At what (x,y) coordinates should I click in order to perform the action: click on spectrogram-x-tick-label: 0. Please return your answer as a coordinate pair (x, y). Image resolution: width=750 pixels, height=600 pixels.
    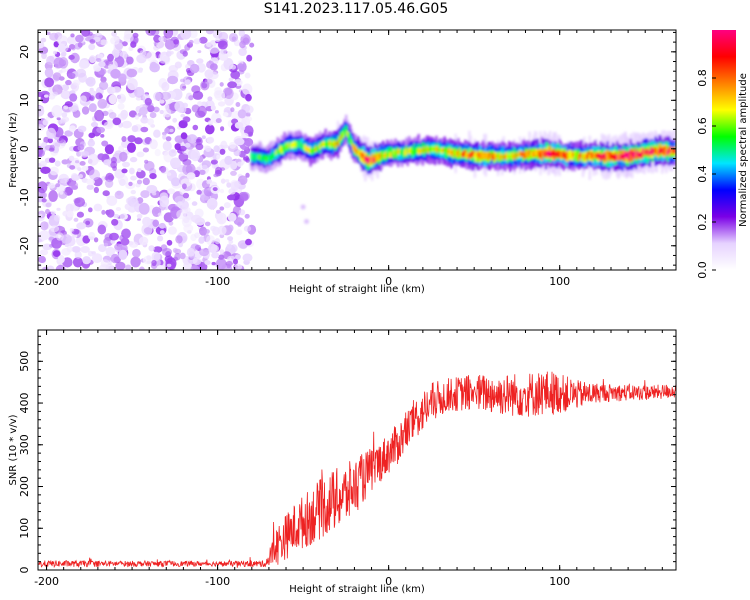
    Looking at the image, I should click on (388, 281).